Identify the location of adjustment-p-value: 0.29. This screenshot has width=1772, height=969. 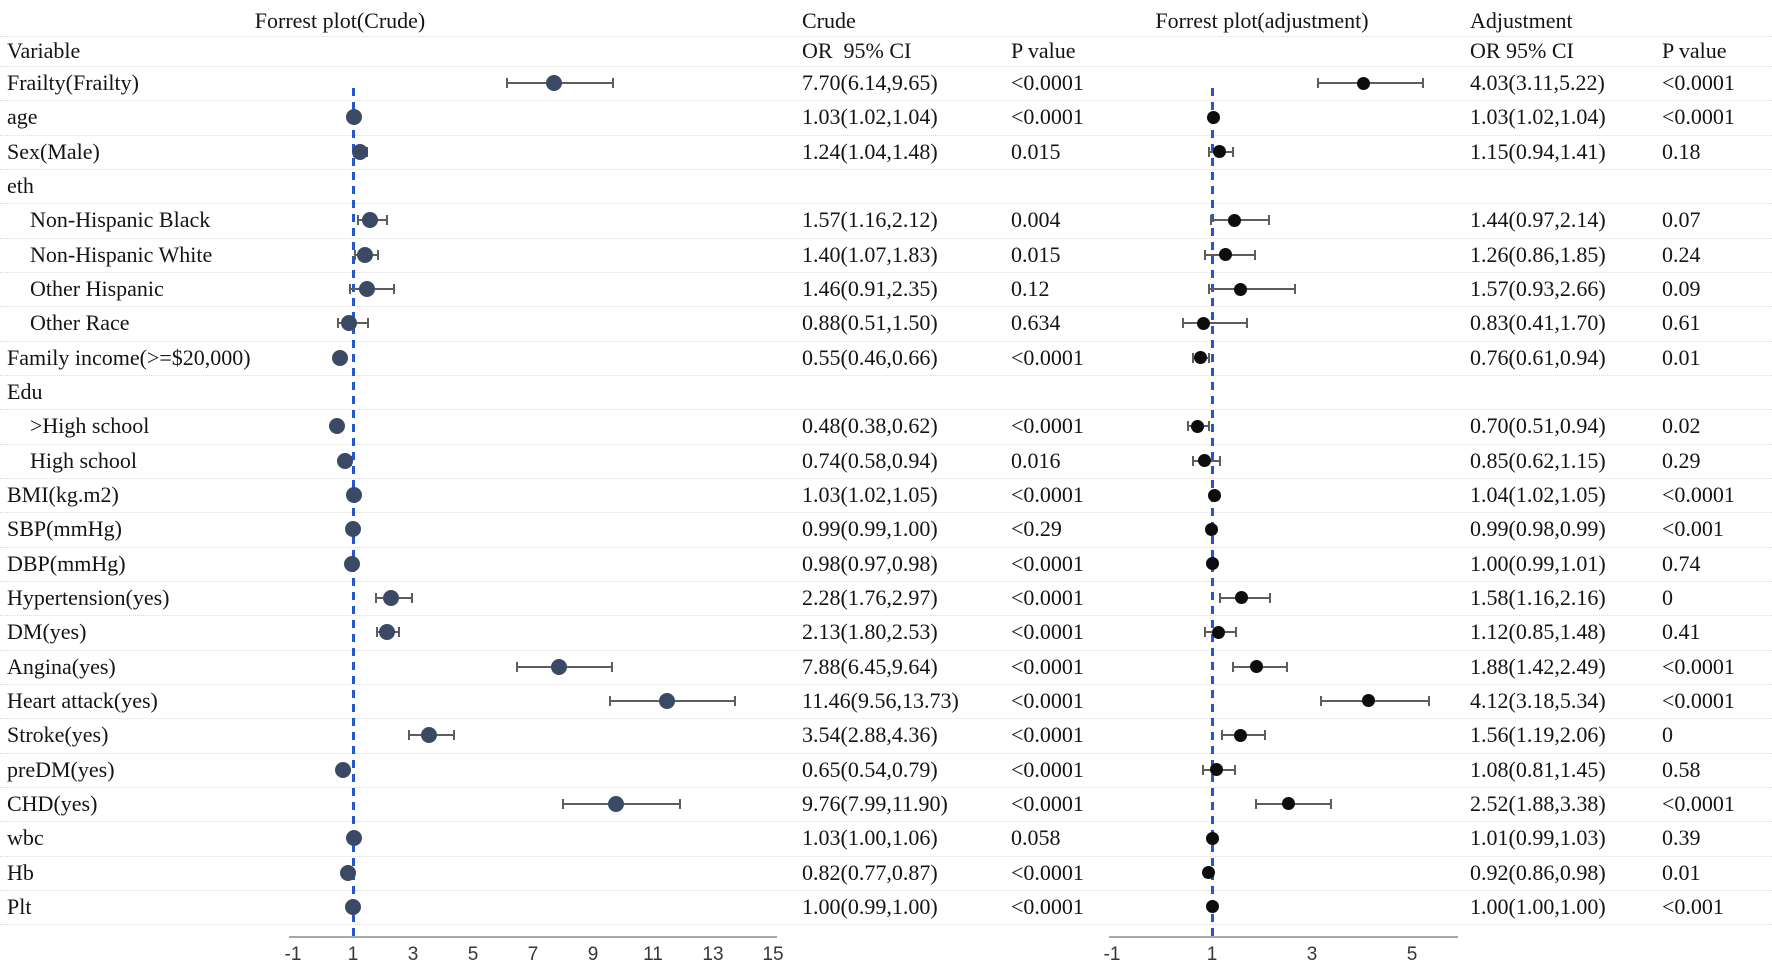
(1681, 460).